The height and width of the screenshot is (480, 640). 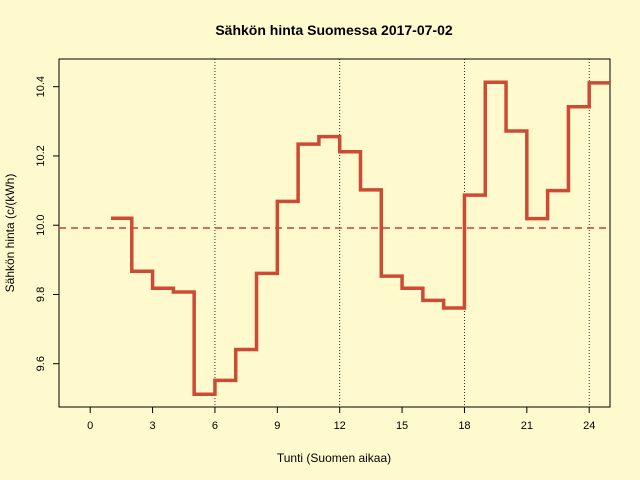 I want to click on y-tick-label-10: 10.0, so click(x=41, y=224).